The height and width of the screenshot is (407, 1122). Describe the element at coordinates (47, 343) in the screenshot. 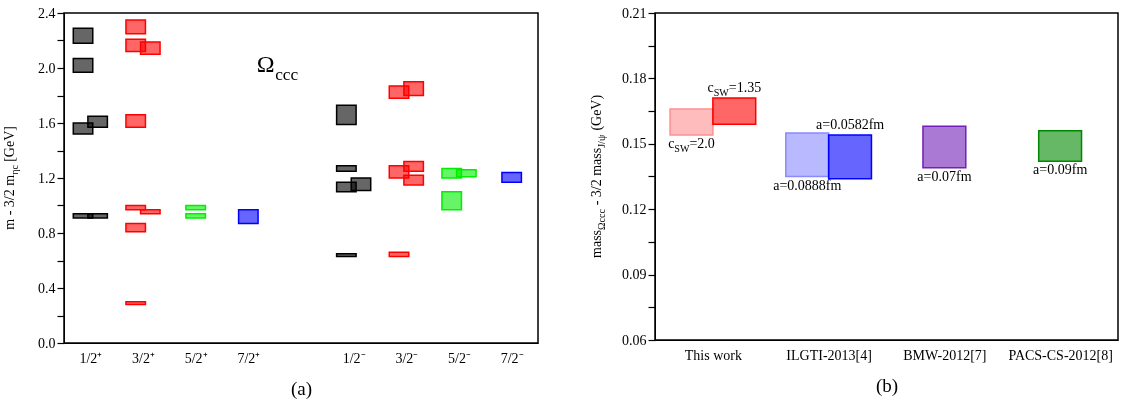

I see `y-tick-label: 0.0` at that location.